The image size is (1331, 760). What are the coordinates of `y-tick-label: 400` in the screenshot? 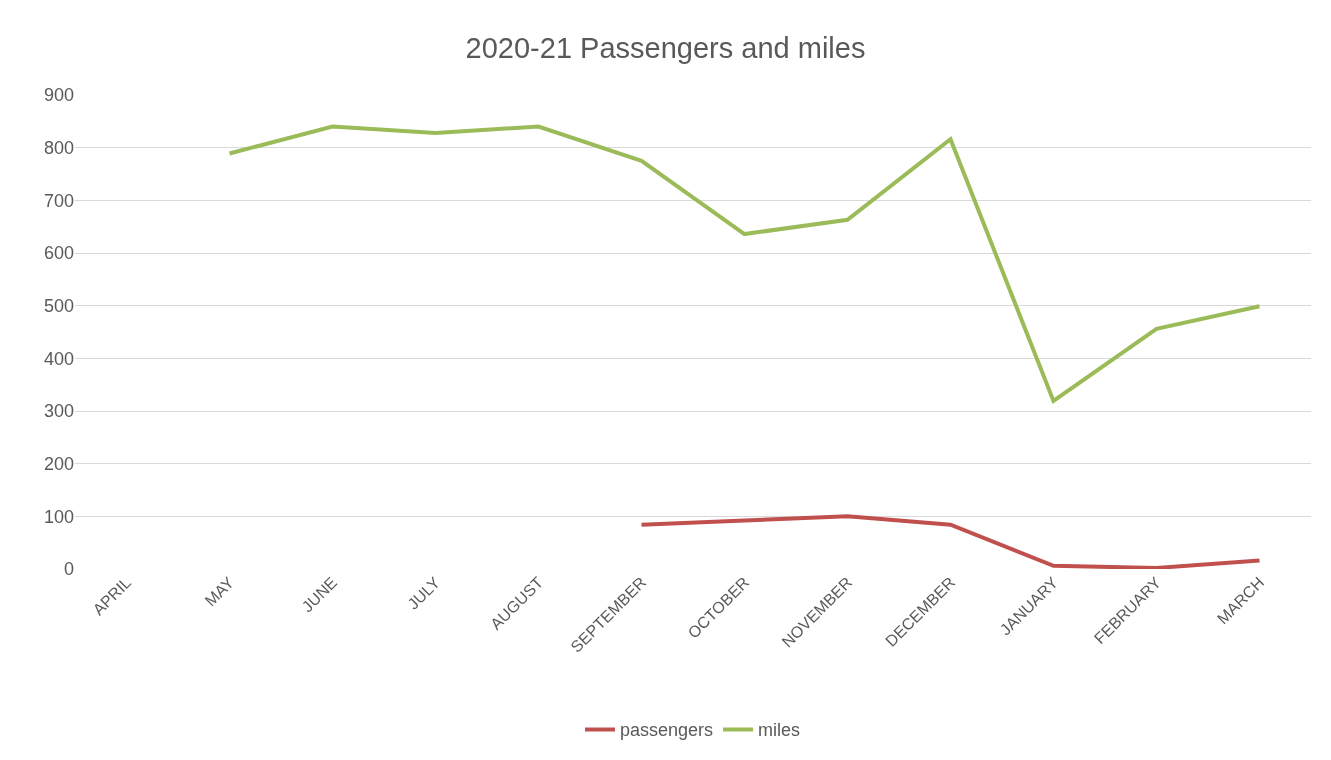 It's located at (58, 358).